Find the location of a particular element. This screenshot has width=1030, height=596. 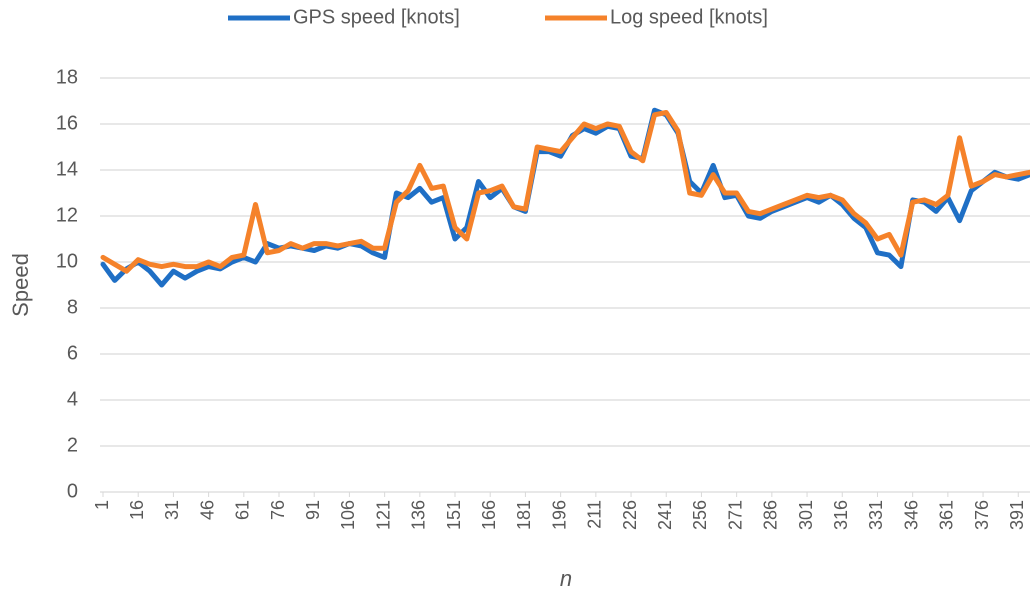

x-tick-label: 16 is located at coordinates (137, 510).